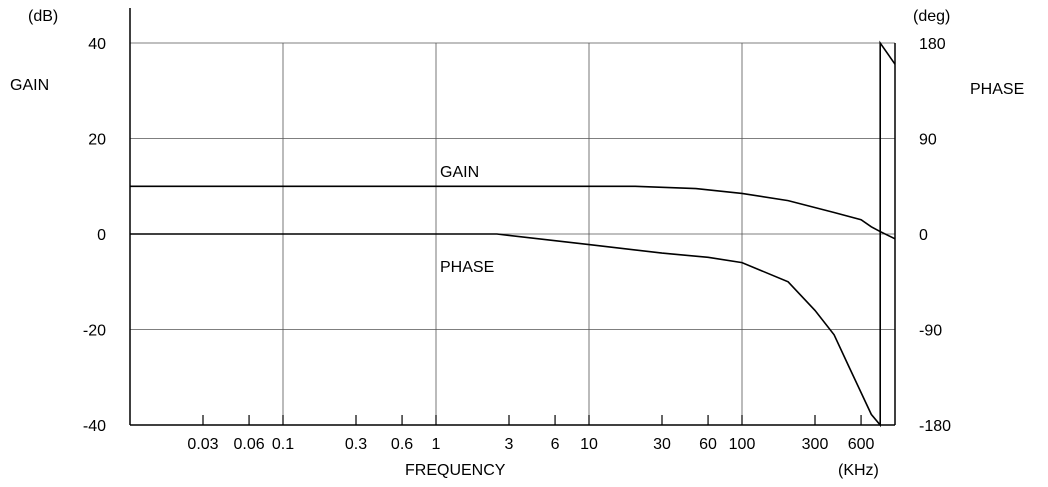  I want to click on series-line-gain, so click(513, 212).